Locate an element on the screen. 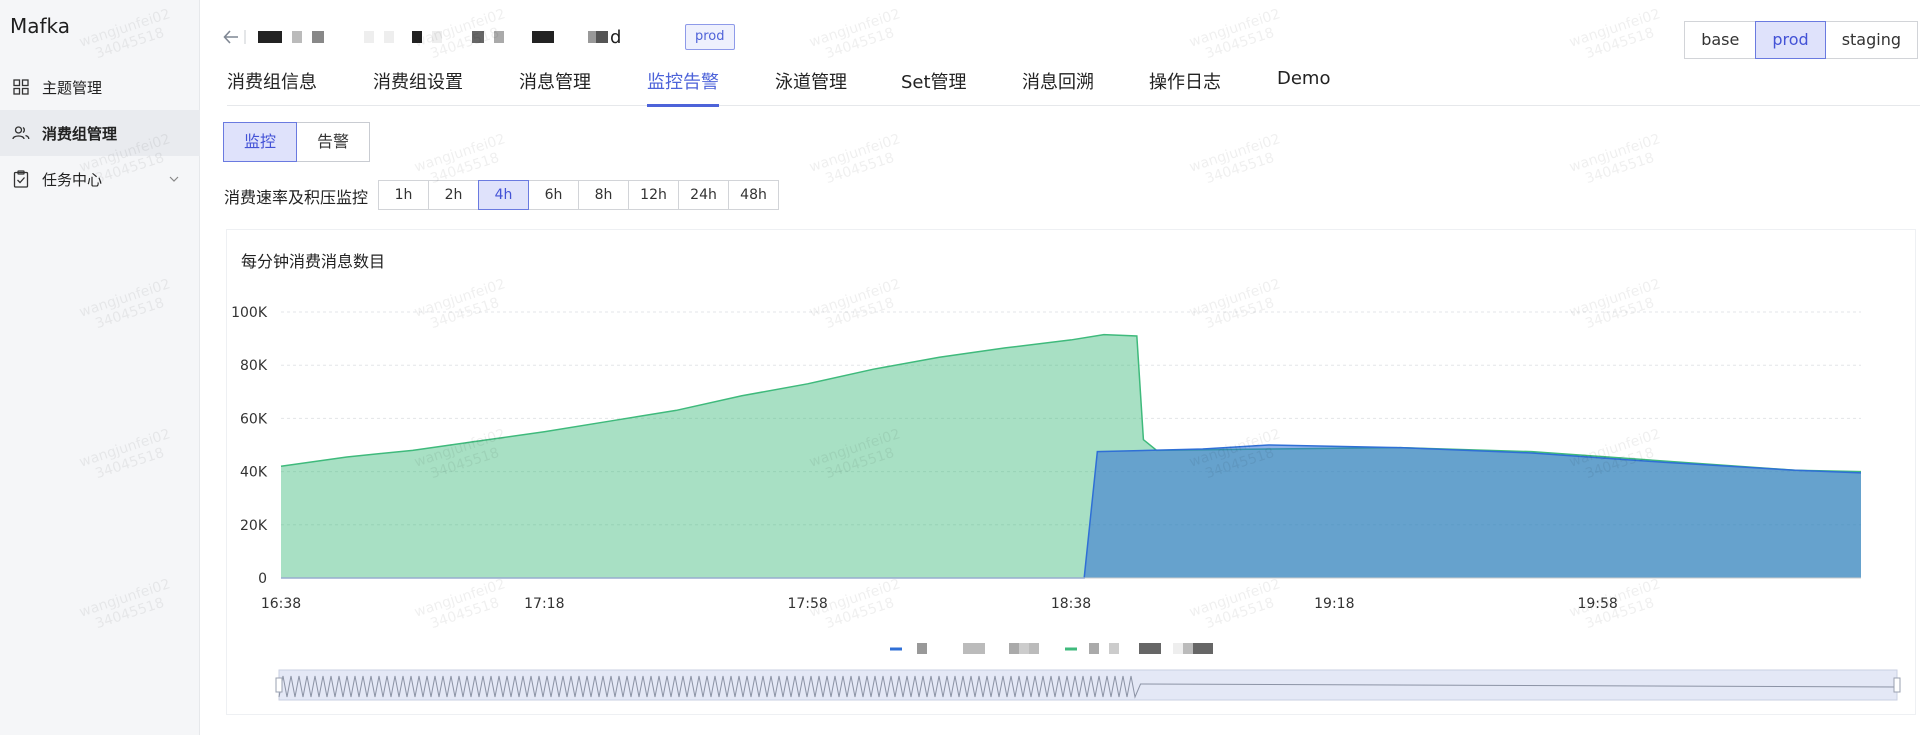 The width and height of the screenshot is (1920, 735). sidebar-item-task-center: 任务中心 is located at coordinates (100, 179).